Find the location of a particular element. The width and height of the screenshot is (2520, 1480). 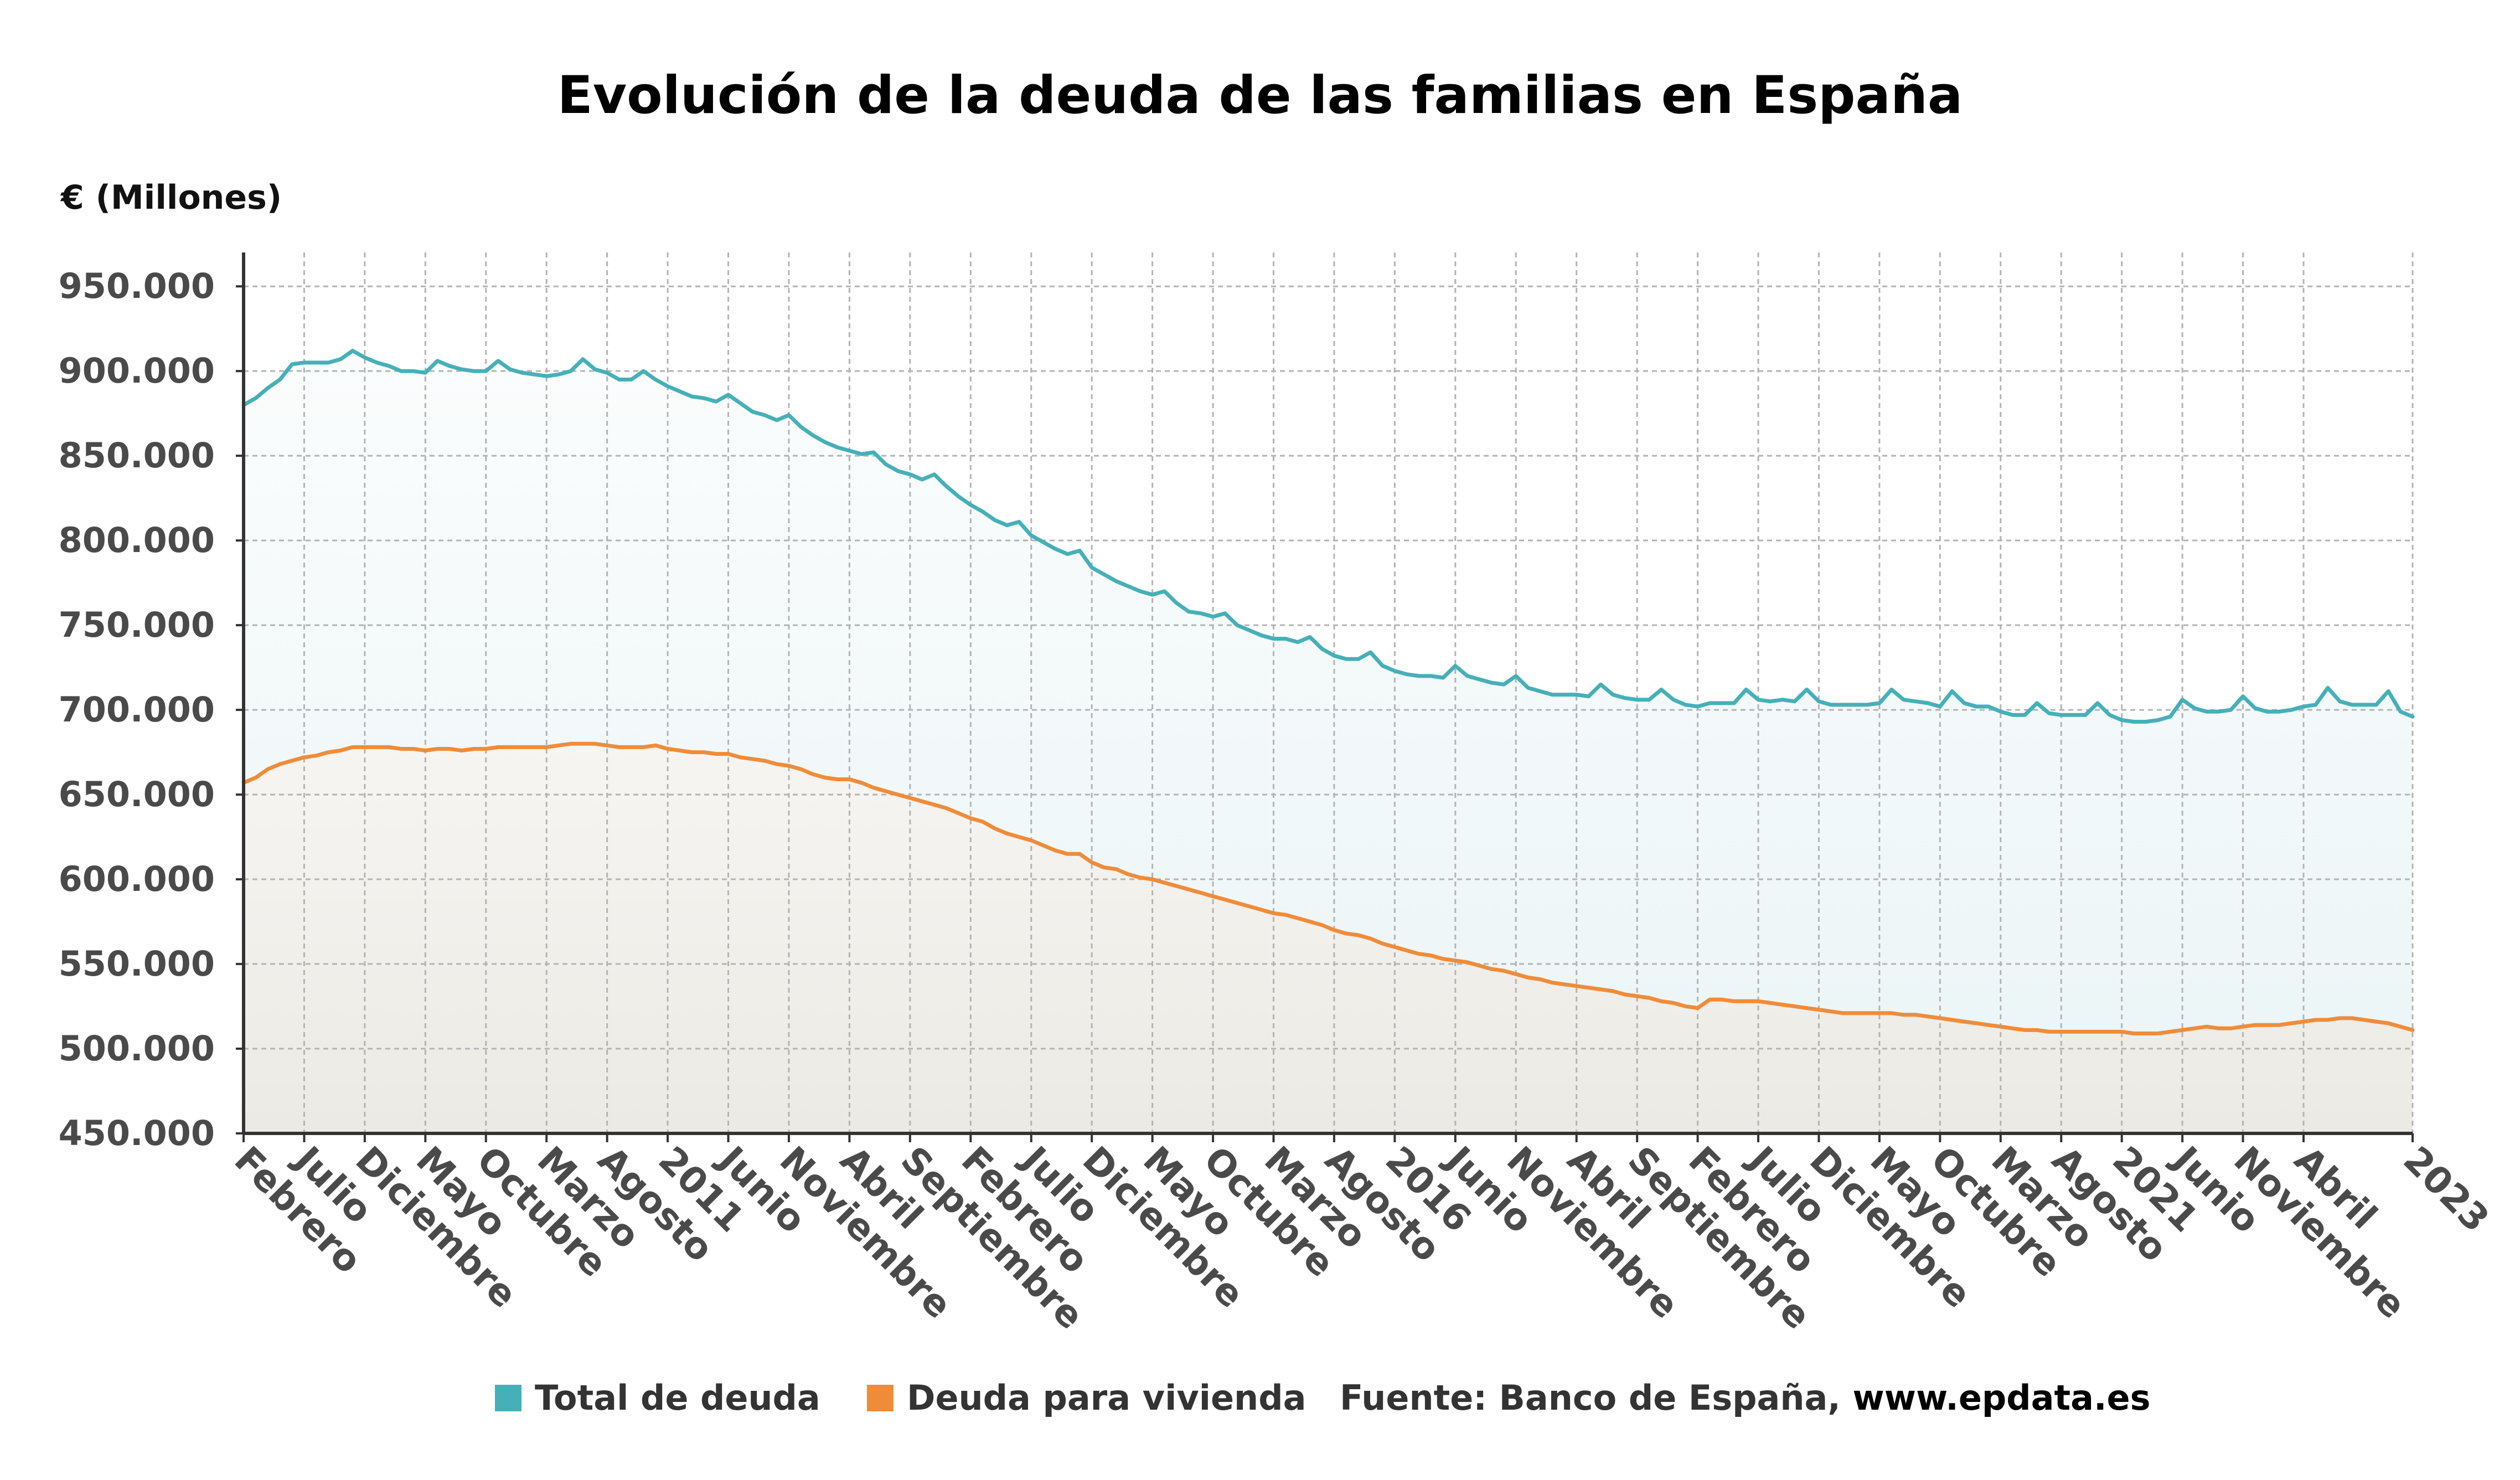

y-tick-label: 700.000 is located at coordinates (137, 709).